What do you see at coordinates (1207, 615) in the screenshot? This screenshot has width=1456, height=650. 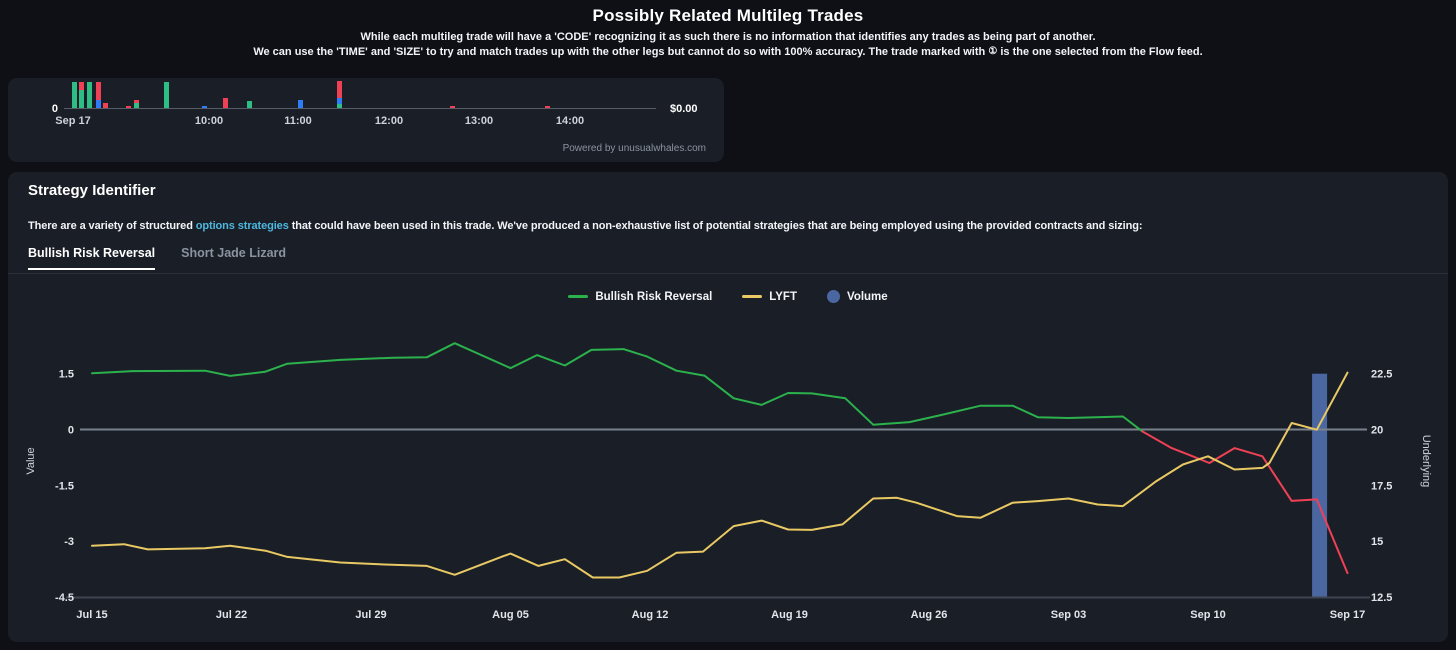 I see `svg-text: Sep 10` at bounding box center [1207, 615].